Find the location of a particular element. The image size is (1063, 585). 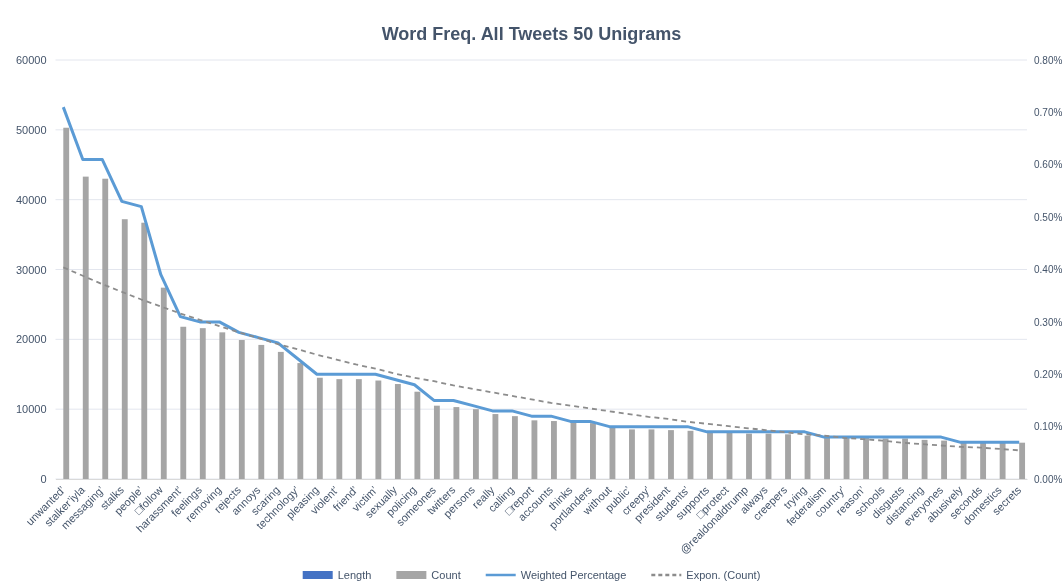

legend-label: Length is located at coordinates (354, 575).